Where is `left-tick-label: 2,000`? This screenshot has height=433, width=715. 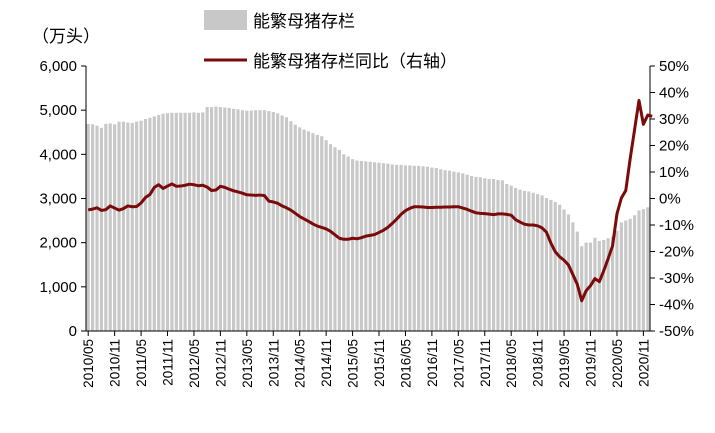
left-tick-label: 2,000 is located at coordinates (58, 243).